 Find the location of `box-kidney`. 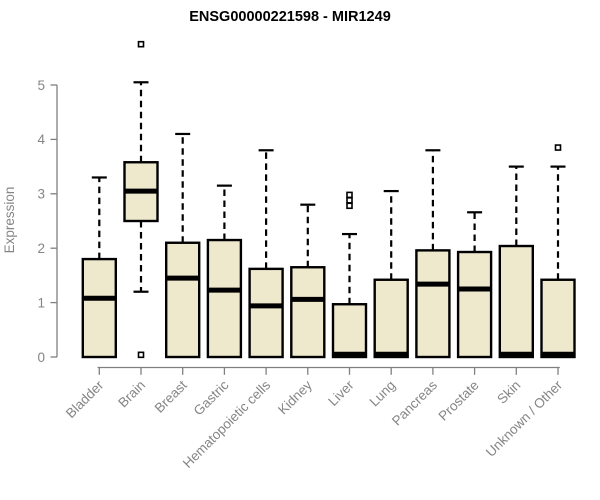

box-kidney is located at coordinates (308, 281).